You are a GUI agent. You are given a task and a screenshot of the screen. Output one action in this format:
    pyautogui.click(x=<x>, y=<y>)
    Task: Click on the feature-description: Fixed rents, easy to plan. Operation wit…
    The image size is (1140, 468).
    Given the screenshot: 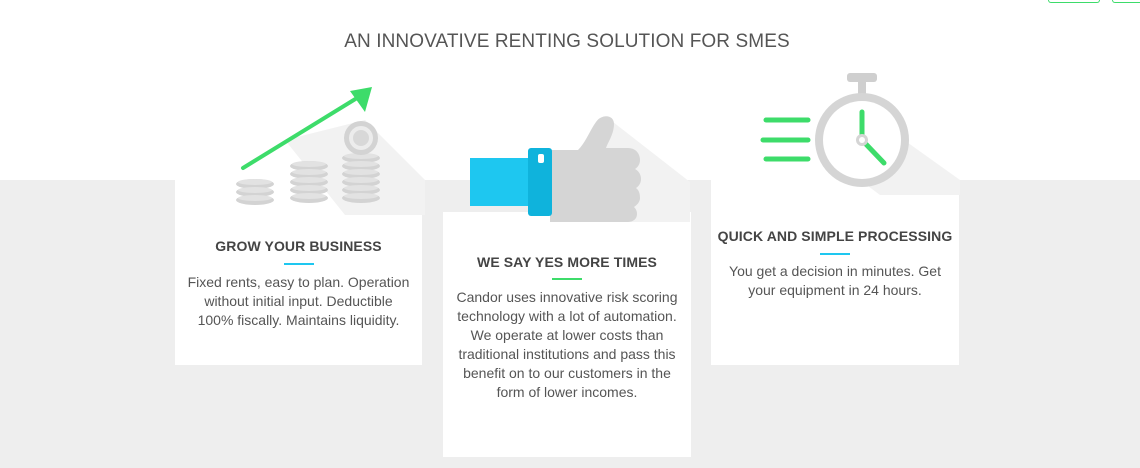 What is the action you would take?
    pyautogui.click(x=298, y=301)
    